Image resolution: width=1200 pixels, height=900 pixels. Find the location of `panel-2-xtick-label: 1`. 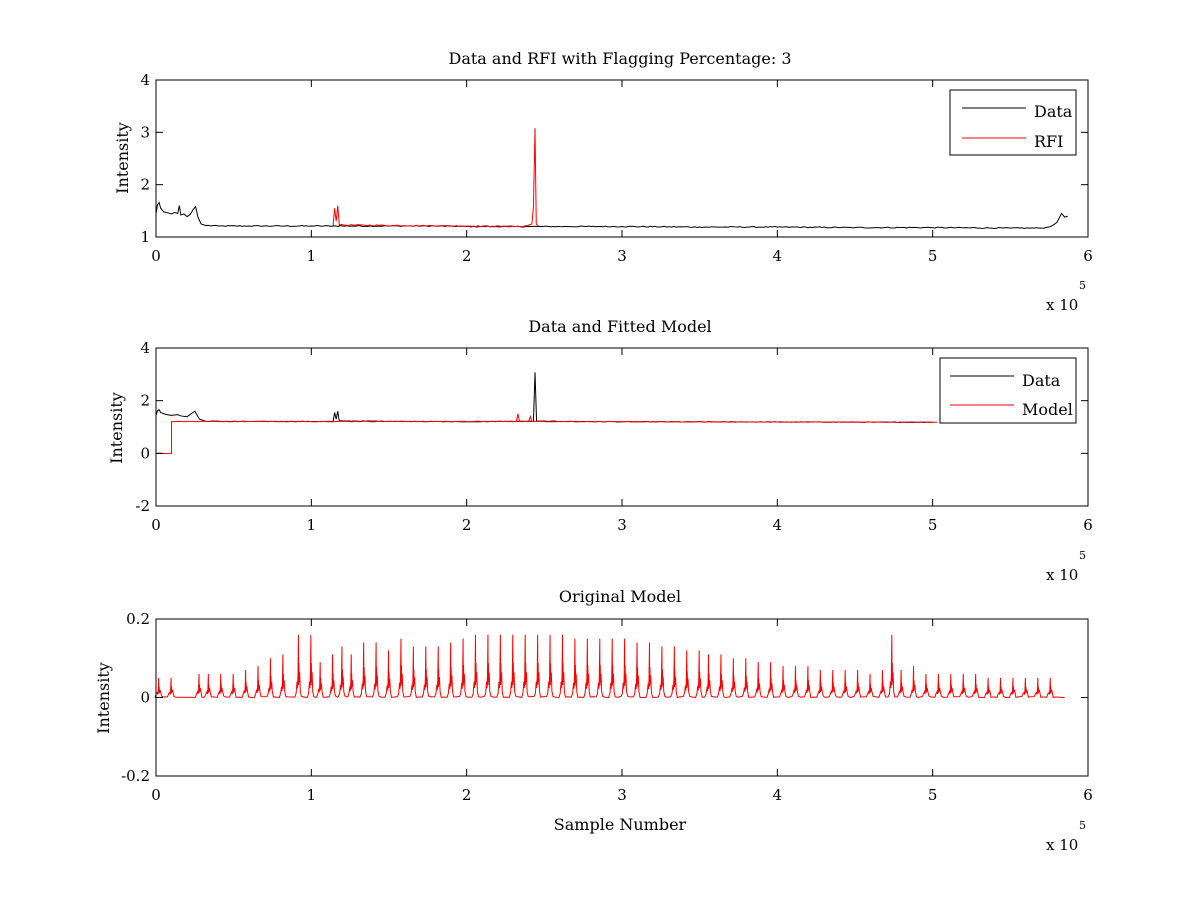

panel-2-xtick-label: 1 is located at coordinates (312, 525).